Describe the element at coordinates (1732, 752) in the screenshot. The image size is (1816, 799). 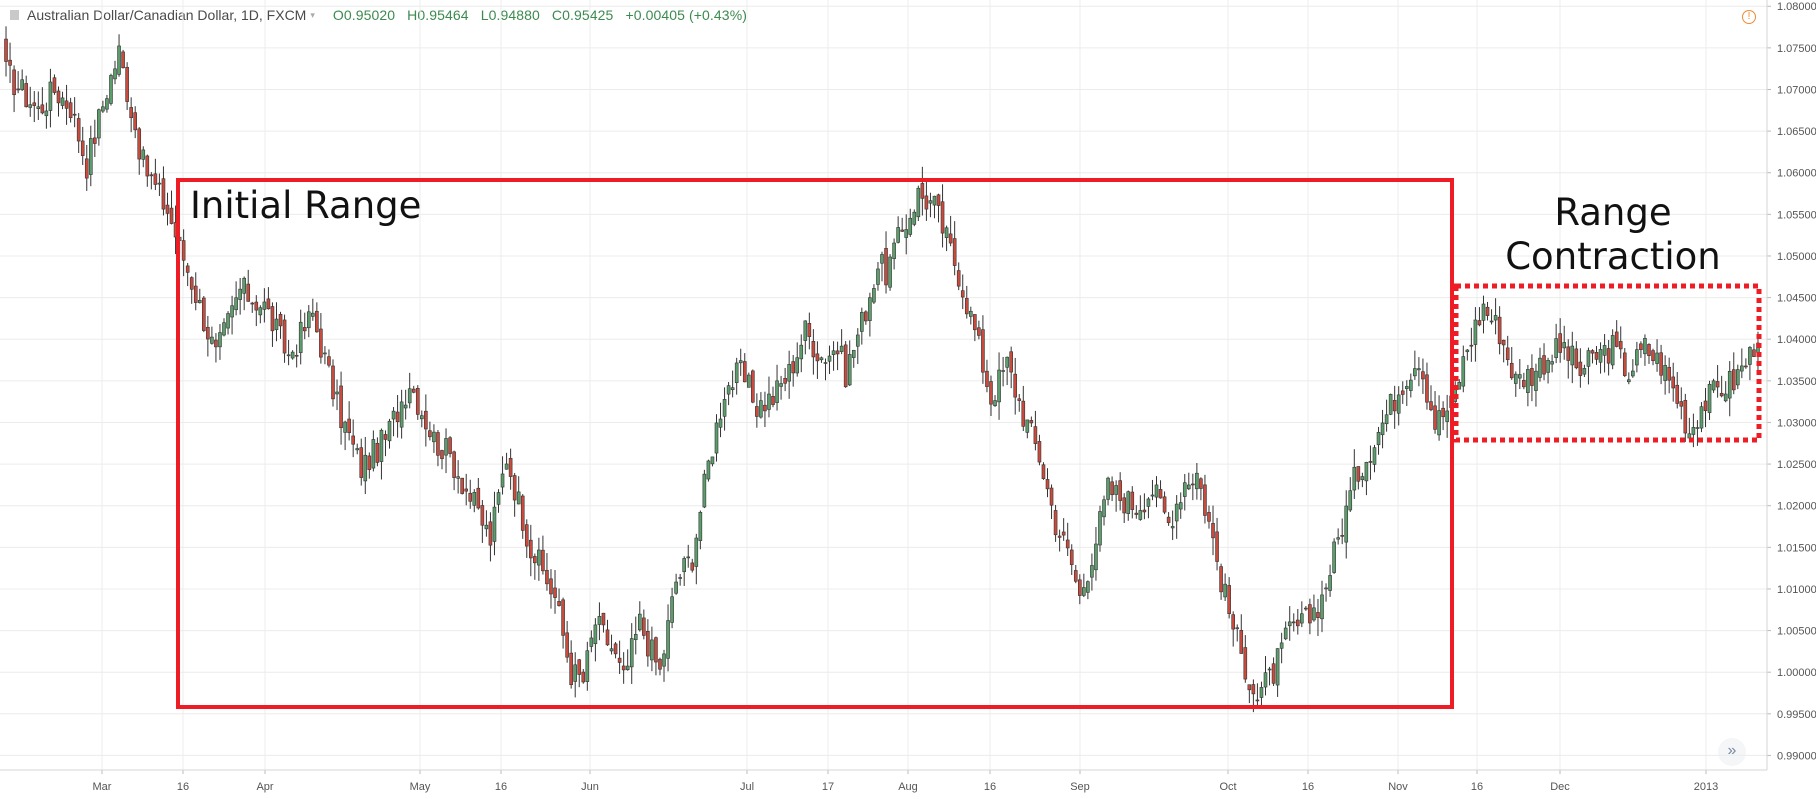
I see `double-chevron-right-icon: »` at that location.